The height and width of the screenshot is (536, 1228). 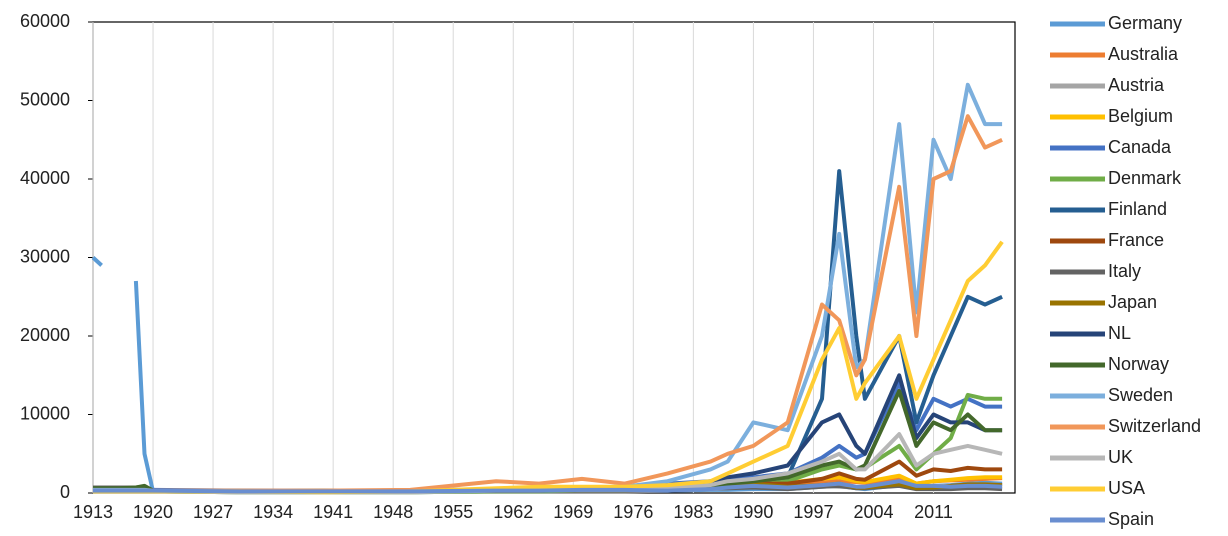 What do you see at coordinates (1138, 364) in the screenshot?
I see `legend-label: Norway` at bounding box center [1138, 364].